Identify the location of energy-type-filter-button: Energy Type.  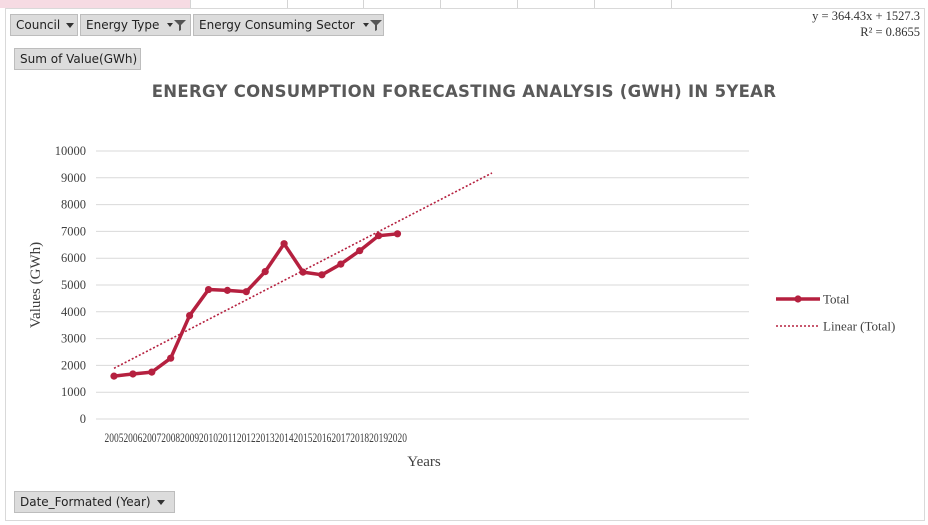
(135, 25).